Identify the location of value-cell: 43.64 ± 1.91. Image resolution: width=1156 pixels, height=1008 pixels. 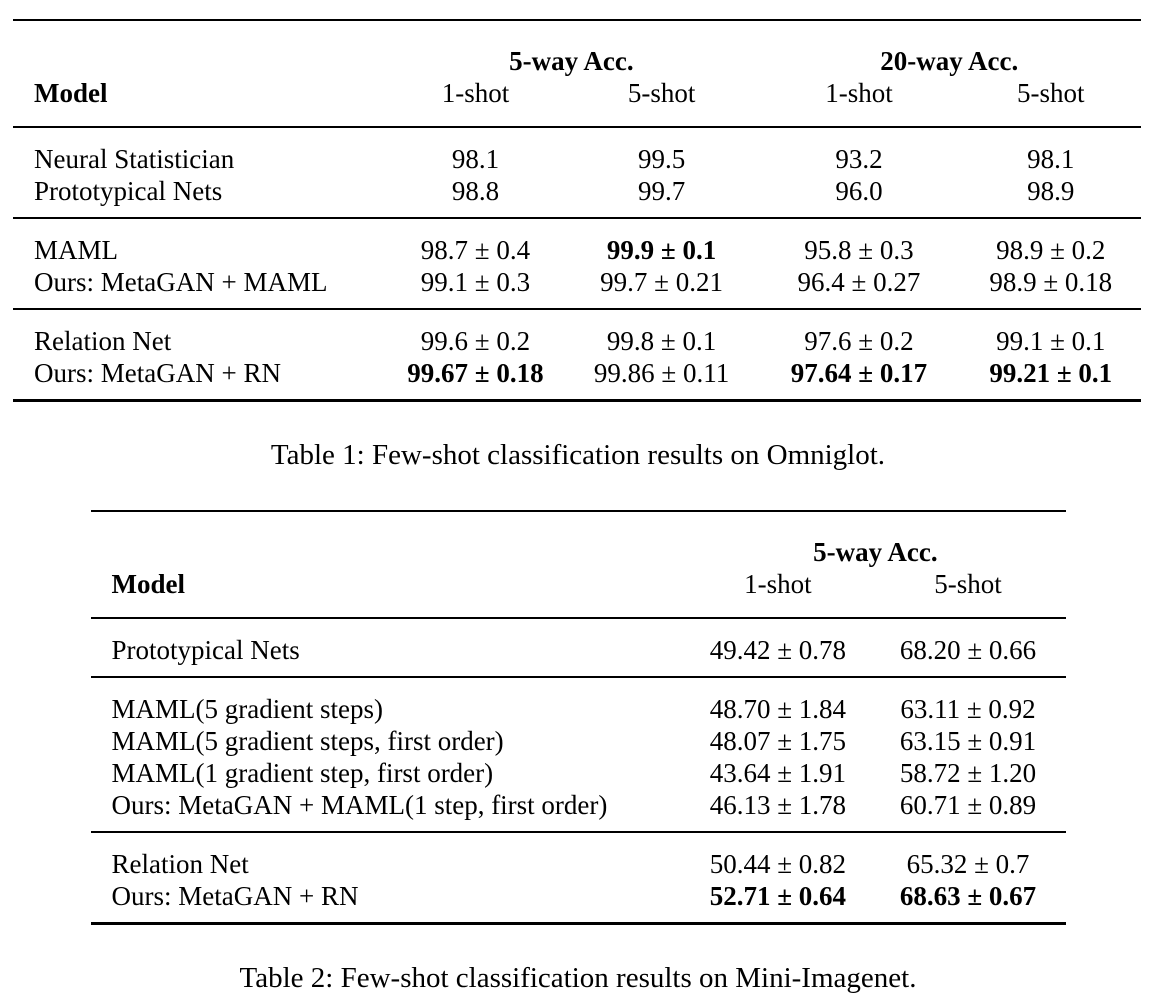
(778, 773).